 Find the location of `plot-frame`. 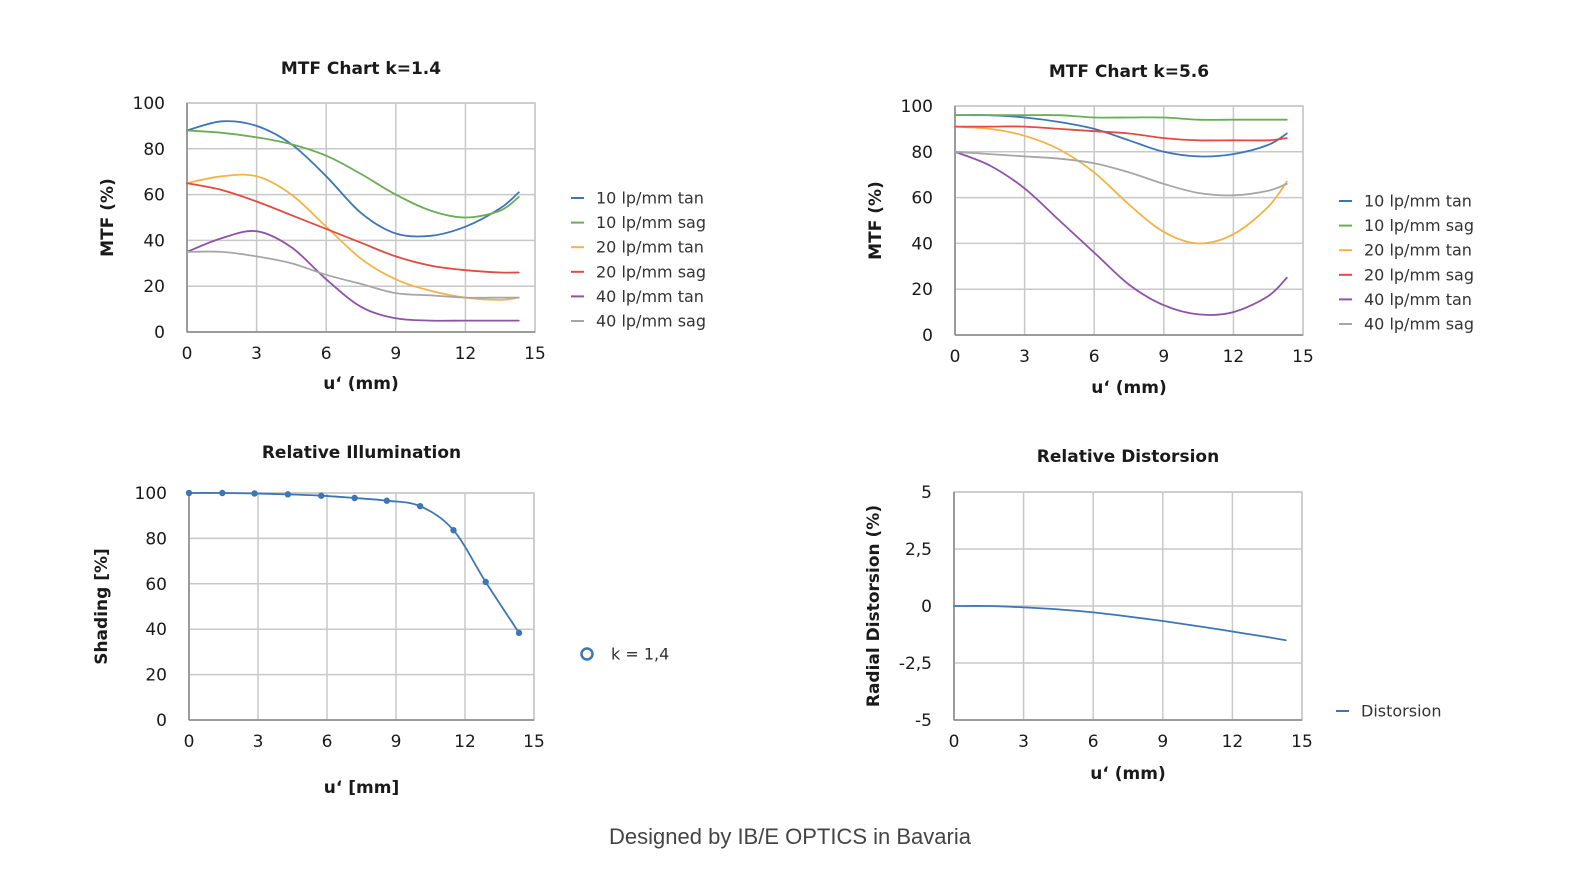

plot-frame is located at coordinates (361, 606).